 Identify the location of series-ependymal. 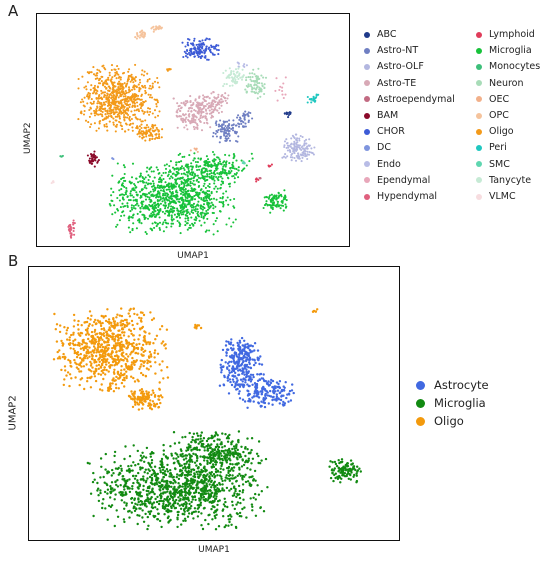
(280, 89).